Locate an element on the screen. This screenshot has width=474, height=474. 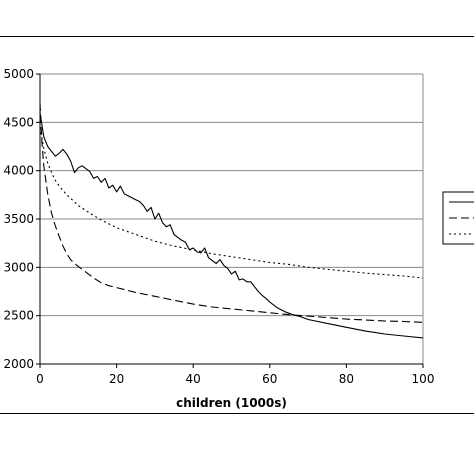
legend is located at coordinates (458, 218).